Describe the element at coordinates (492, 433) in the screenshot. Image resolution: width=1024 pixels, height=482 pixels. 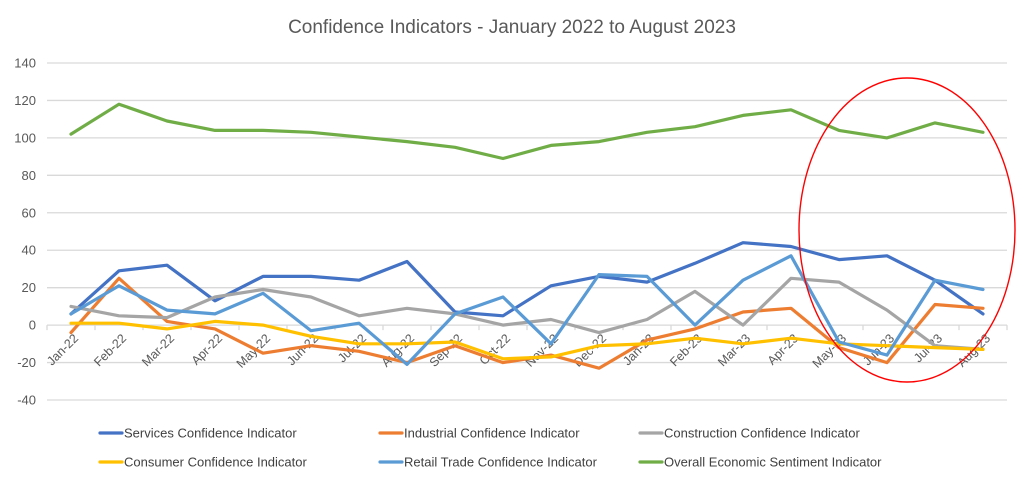
I see `legend-label: Industrial Confidence Indicator` at that location.